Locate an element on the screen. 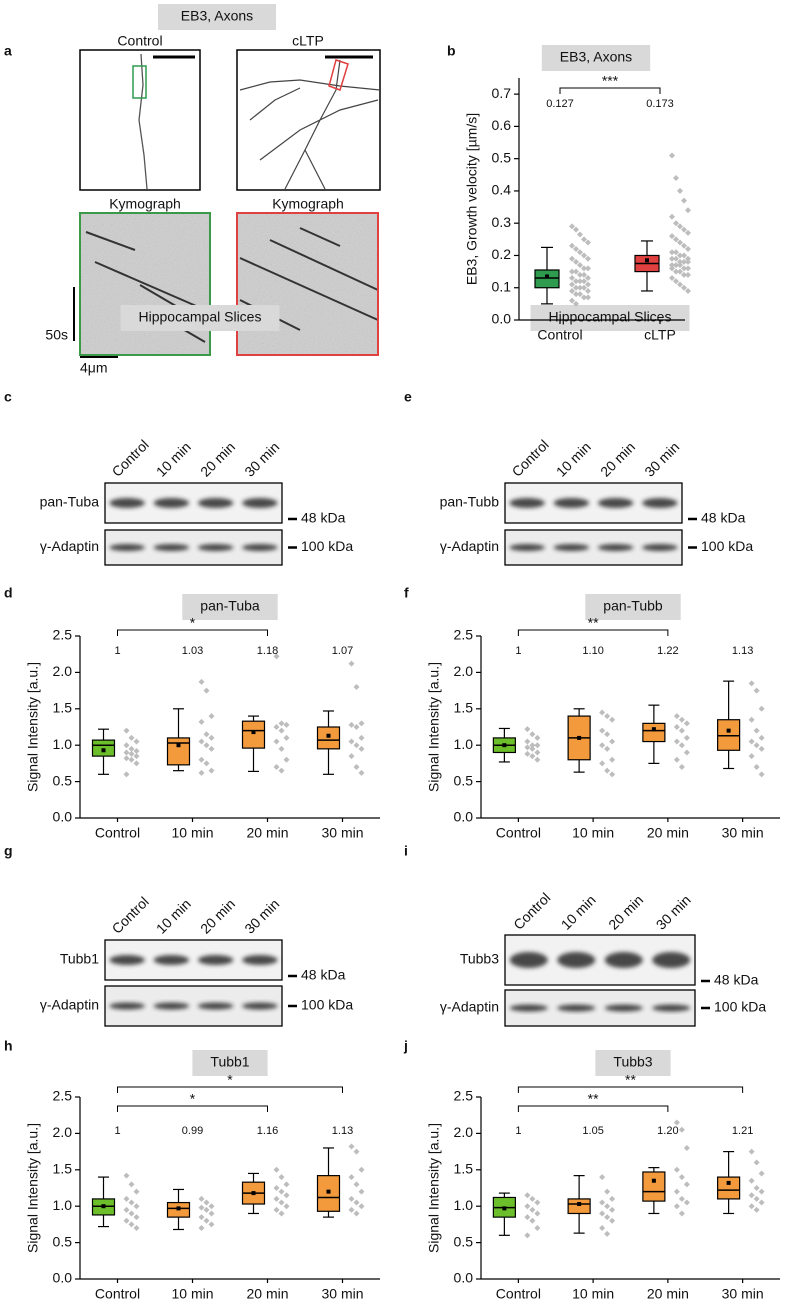 The image size is (785, 1299). x-tick-label: 10 min is located at coordinates (593, 833).